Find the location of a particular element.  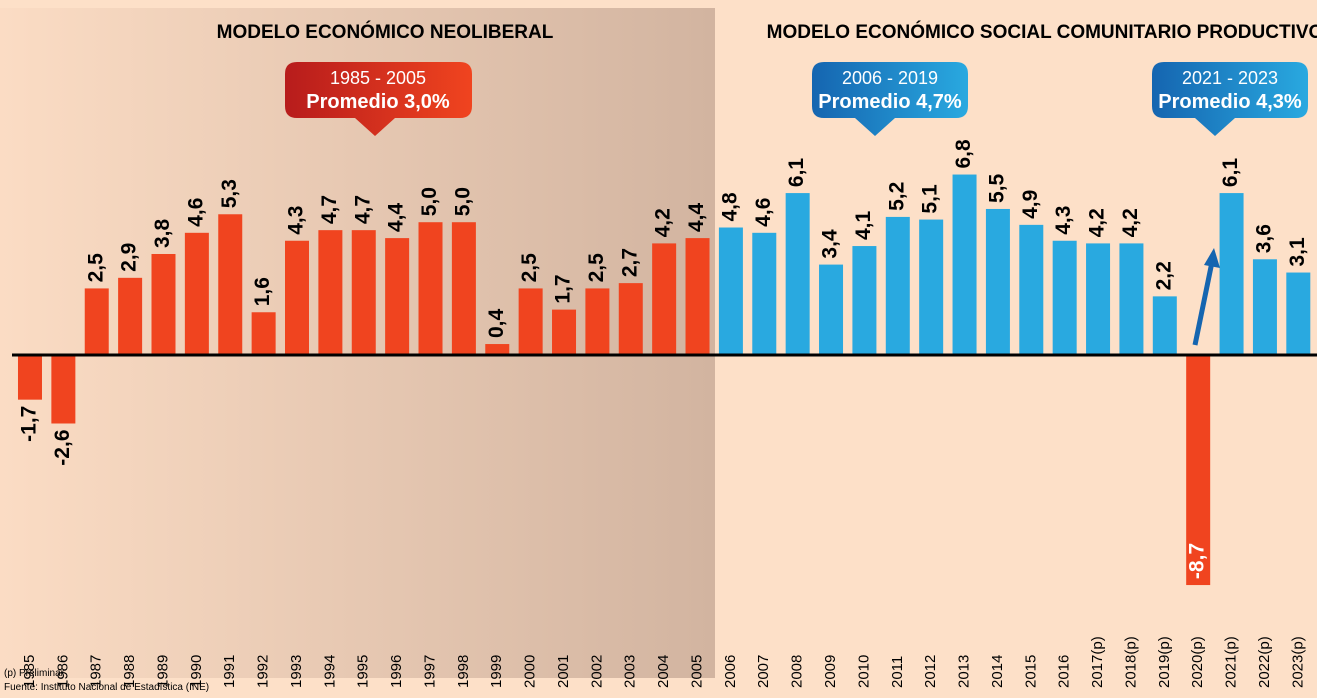

x-tick-label: 2012 is located at coordinates (930, 671).